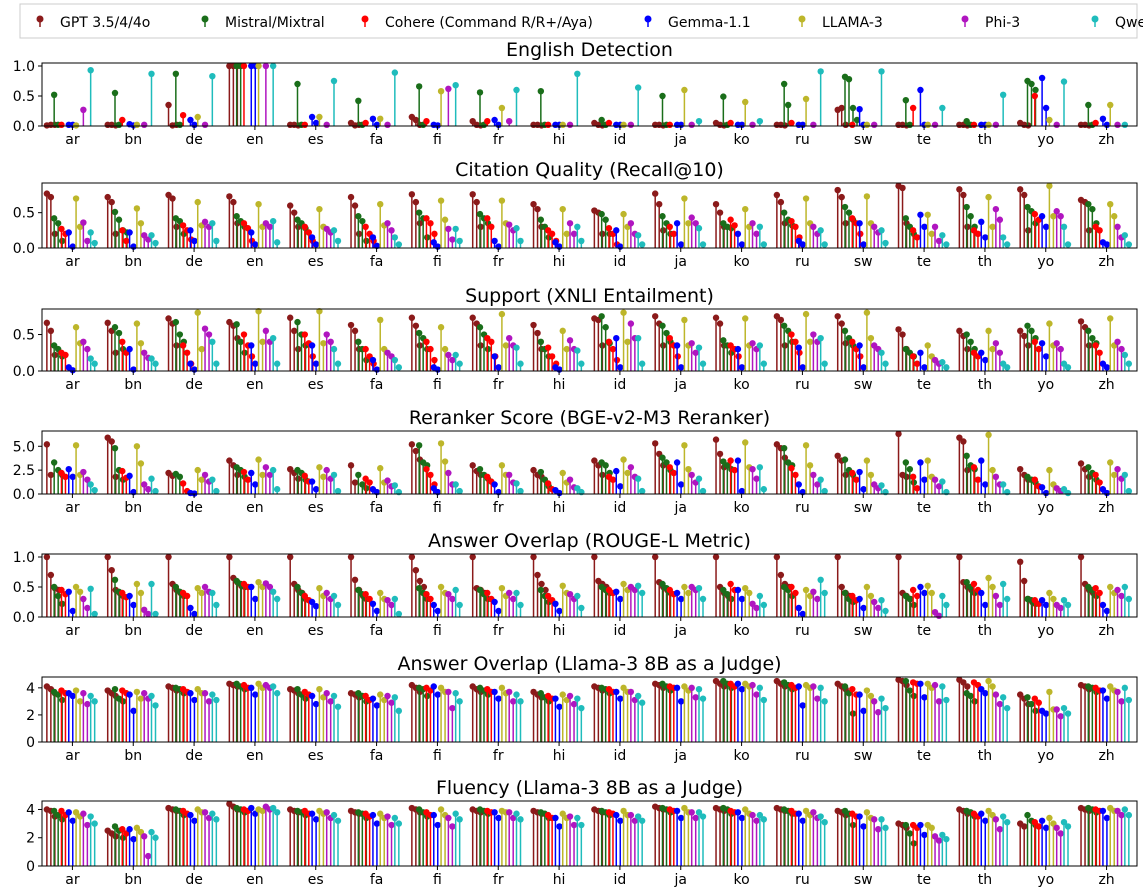  I want to click on x-tick-label: sw, so click(863, 262).